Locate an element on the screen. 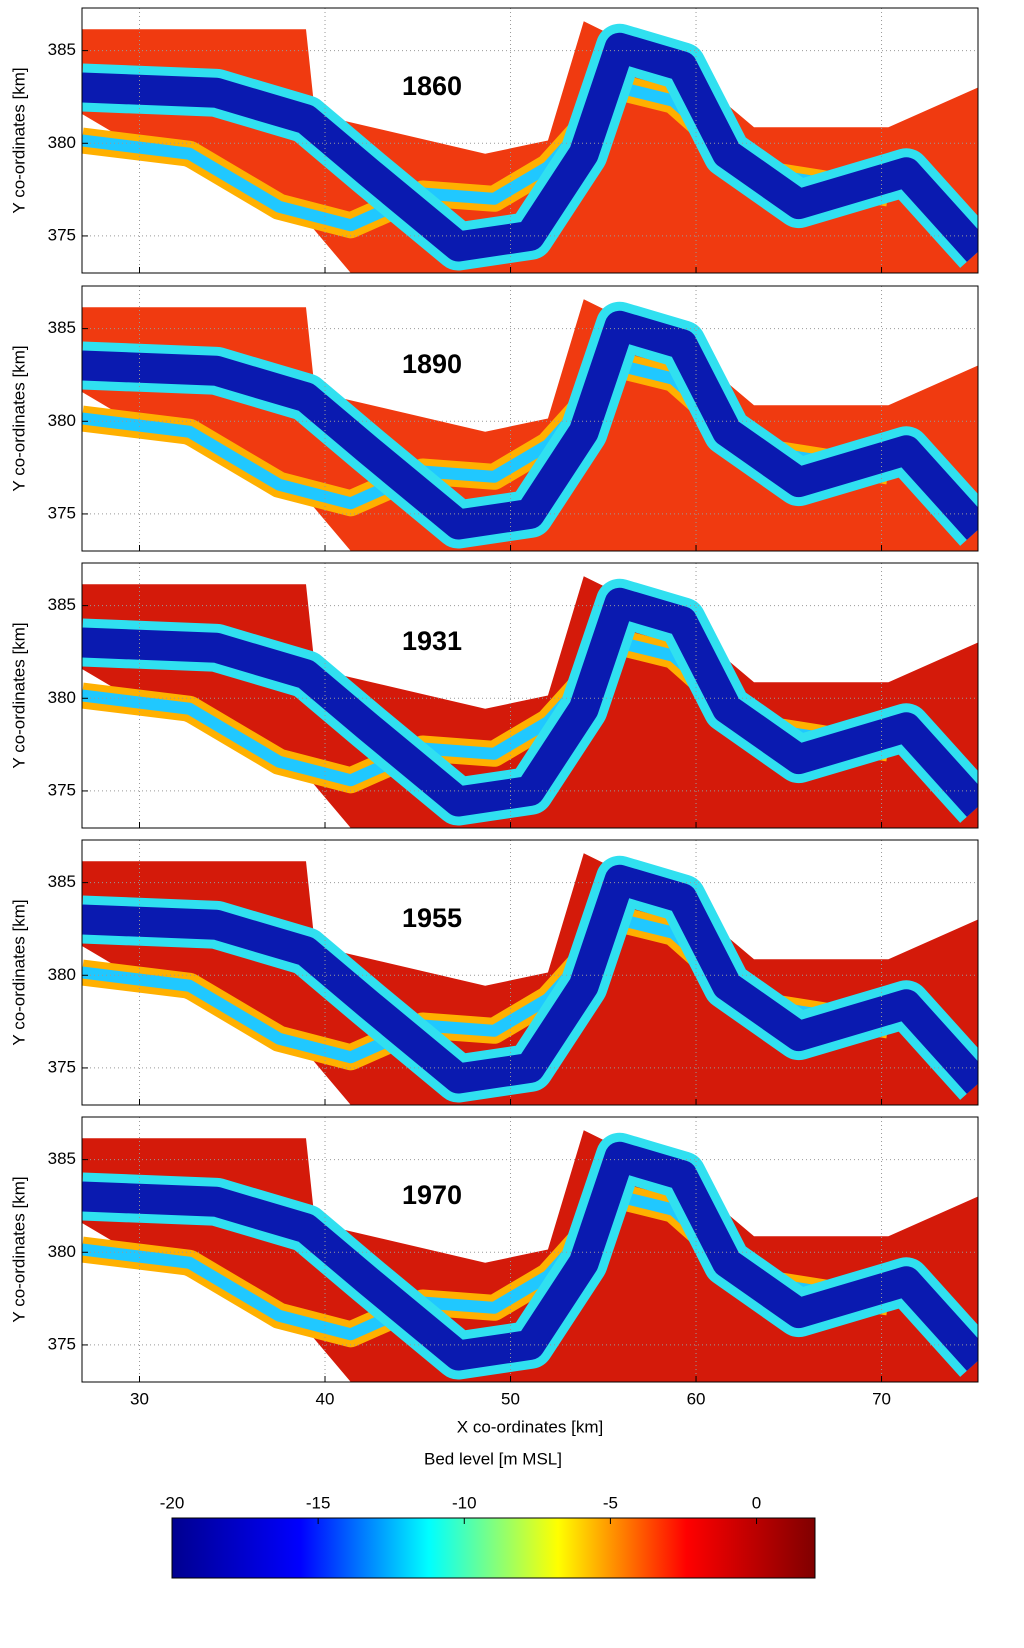 This screenshot has width=1024, height=1648. colorbar-tick-label: -20 is located at coordinates (172, 1502).